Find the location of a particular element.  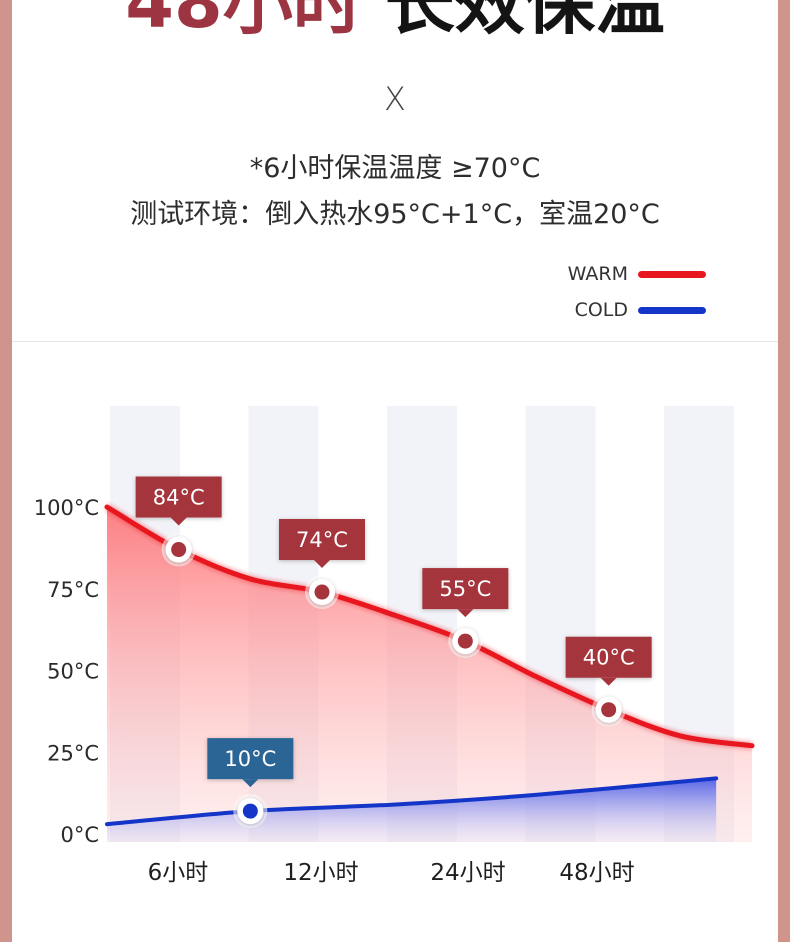

legend-cold: COLD is located at coordinates (640, 310).